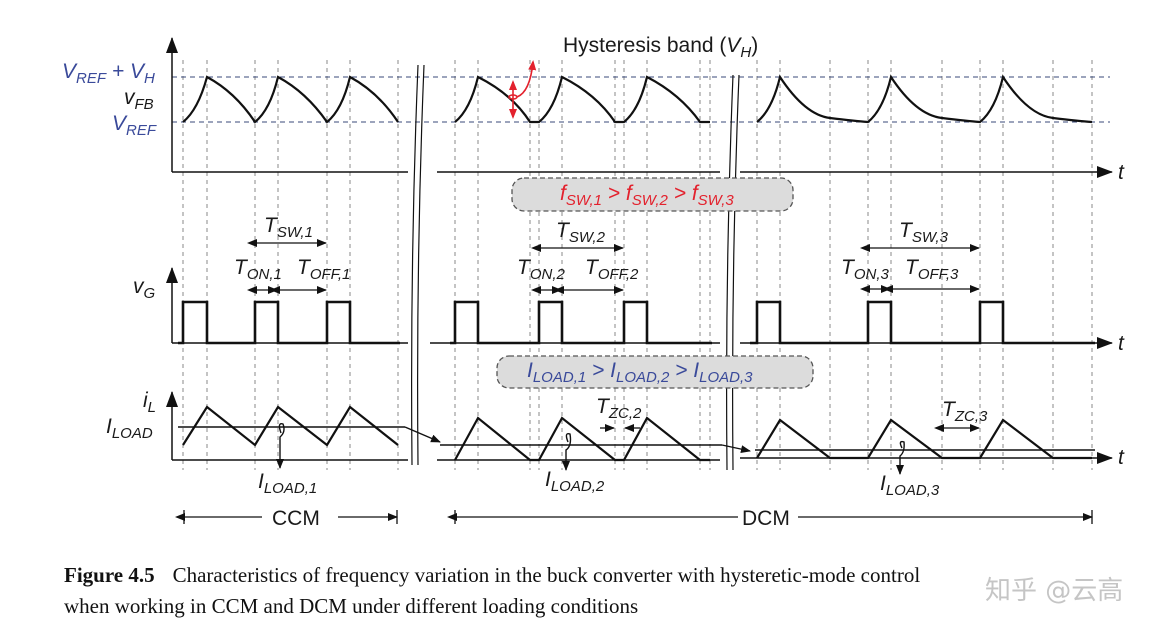 Image resolution: width=1161 pixels, height=631 pixels. Describe the element at coordinates (296, 518) in the screenshot. I see `ccm-label: CCM` at that location.